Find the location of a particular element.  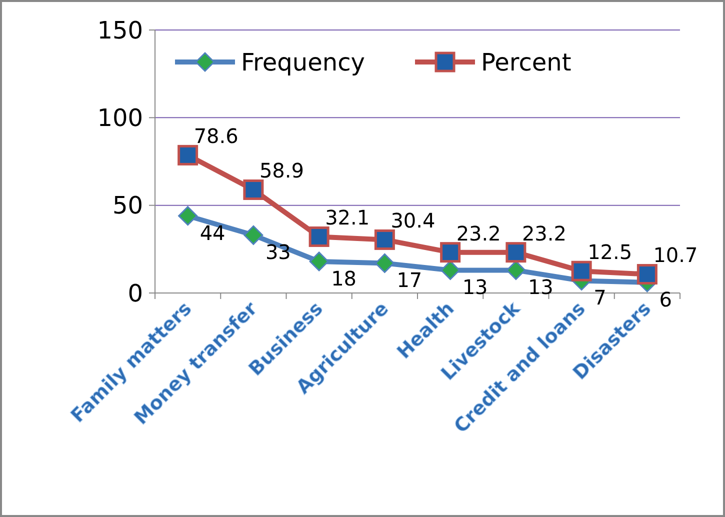

y-tick-label: 50 is located at coordinates (127, 206).